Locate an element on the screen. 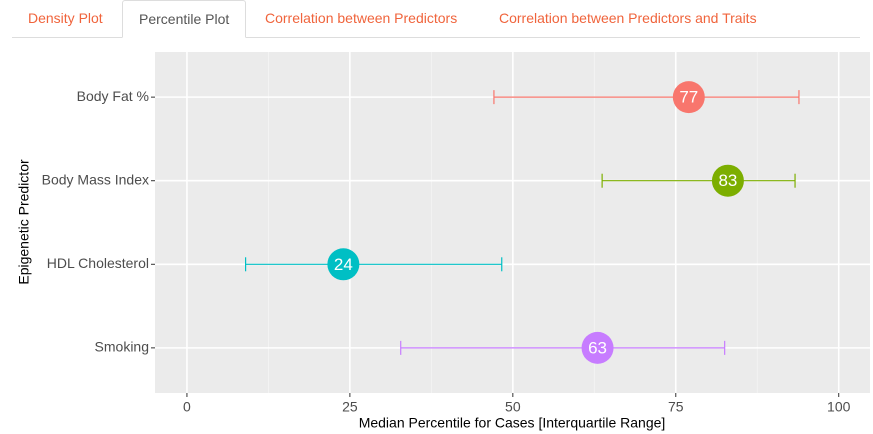 The image size is (873, 434). tab: Density Plot is located at coordinates (65, 18).